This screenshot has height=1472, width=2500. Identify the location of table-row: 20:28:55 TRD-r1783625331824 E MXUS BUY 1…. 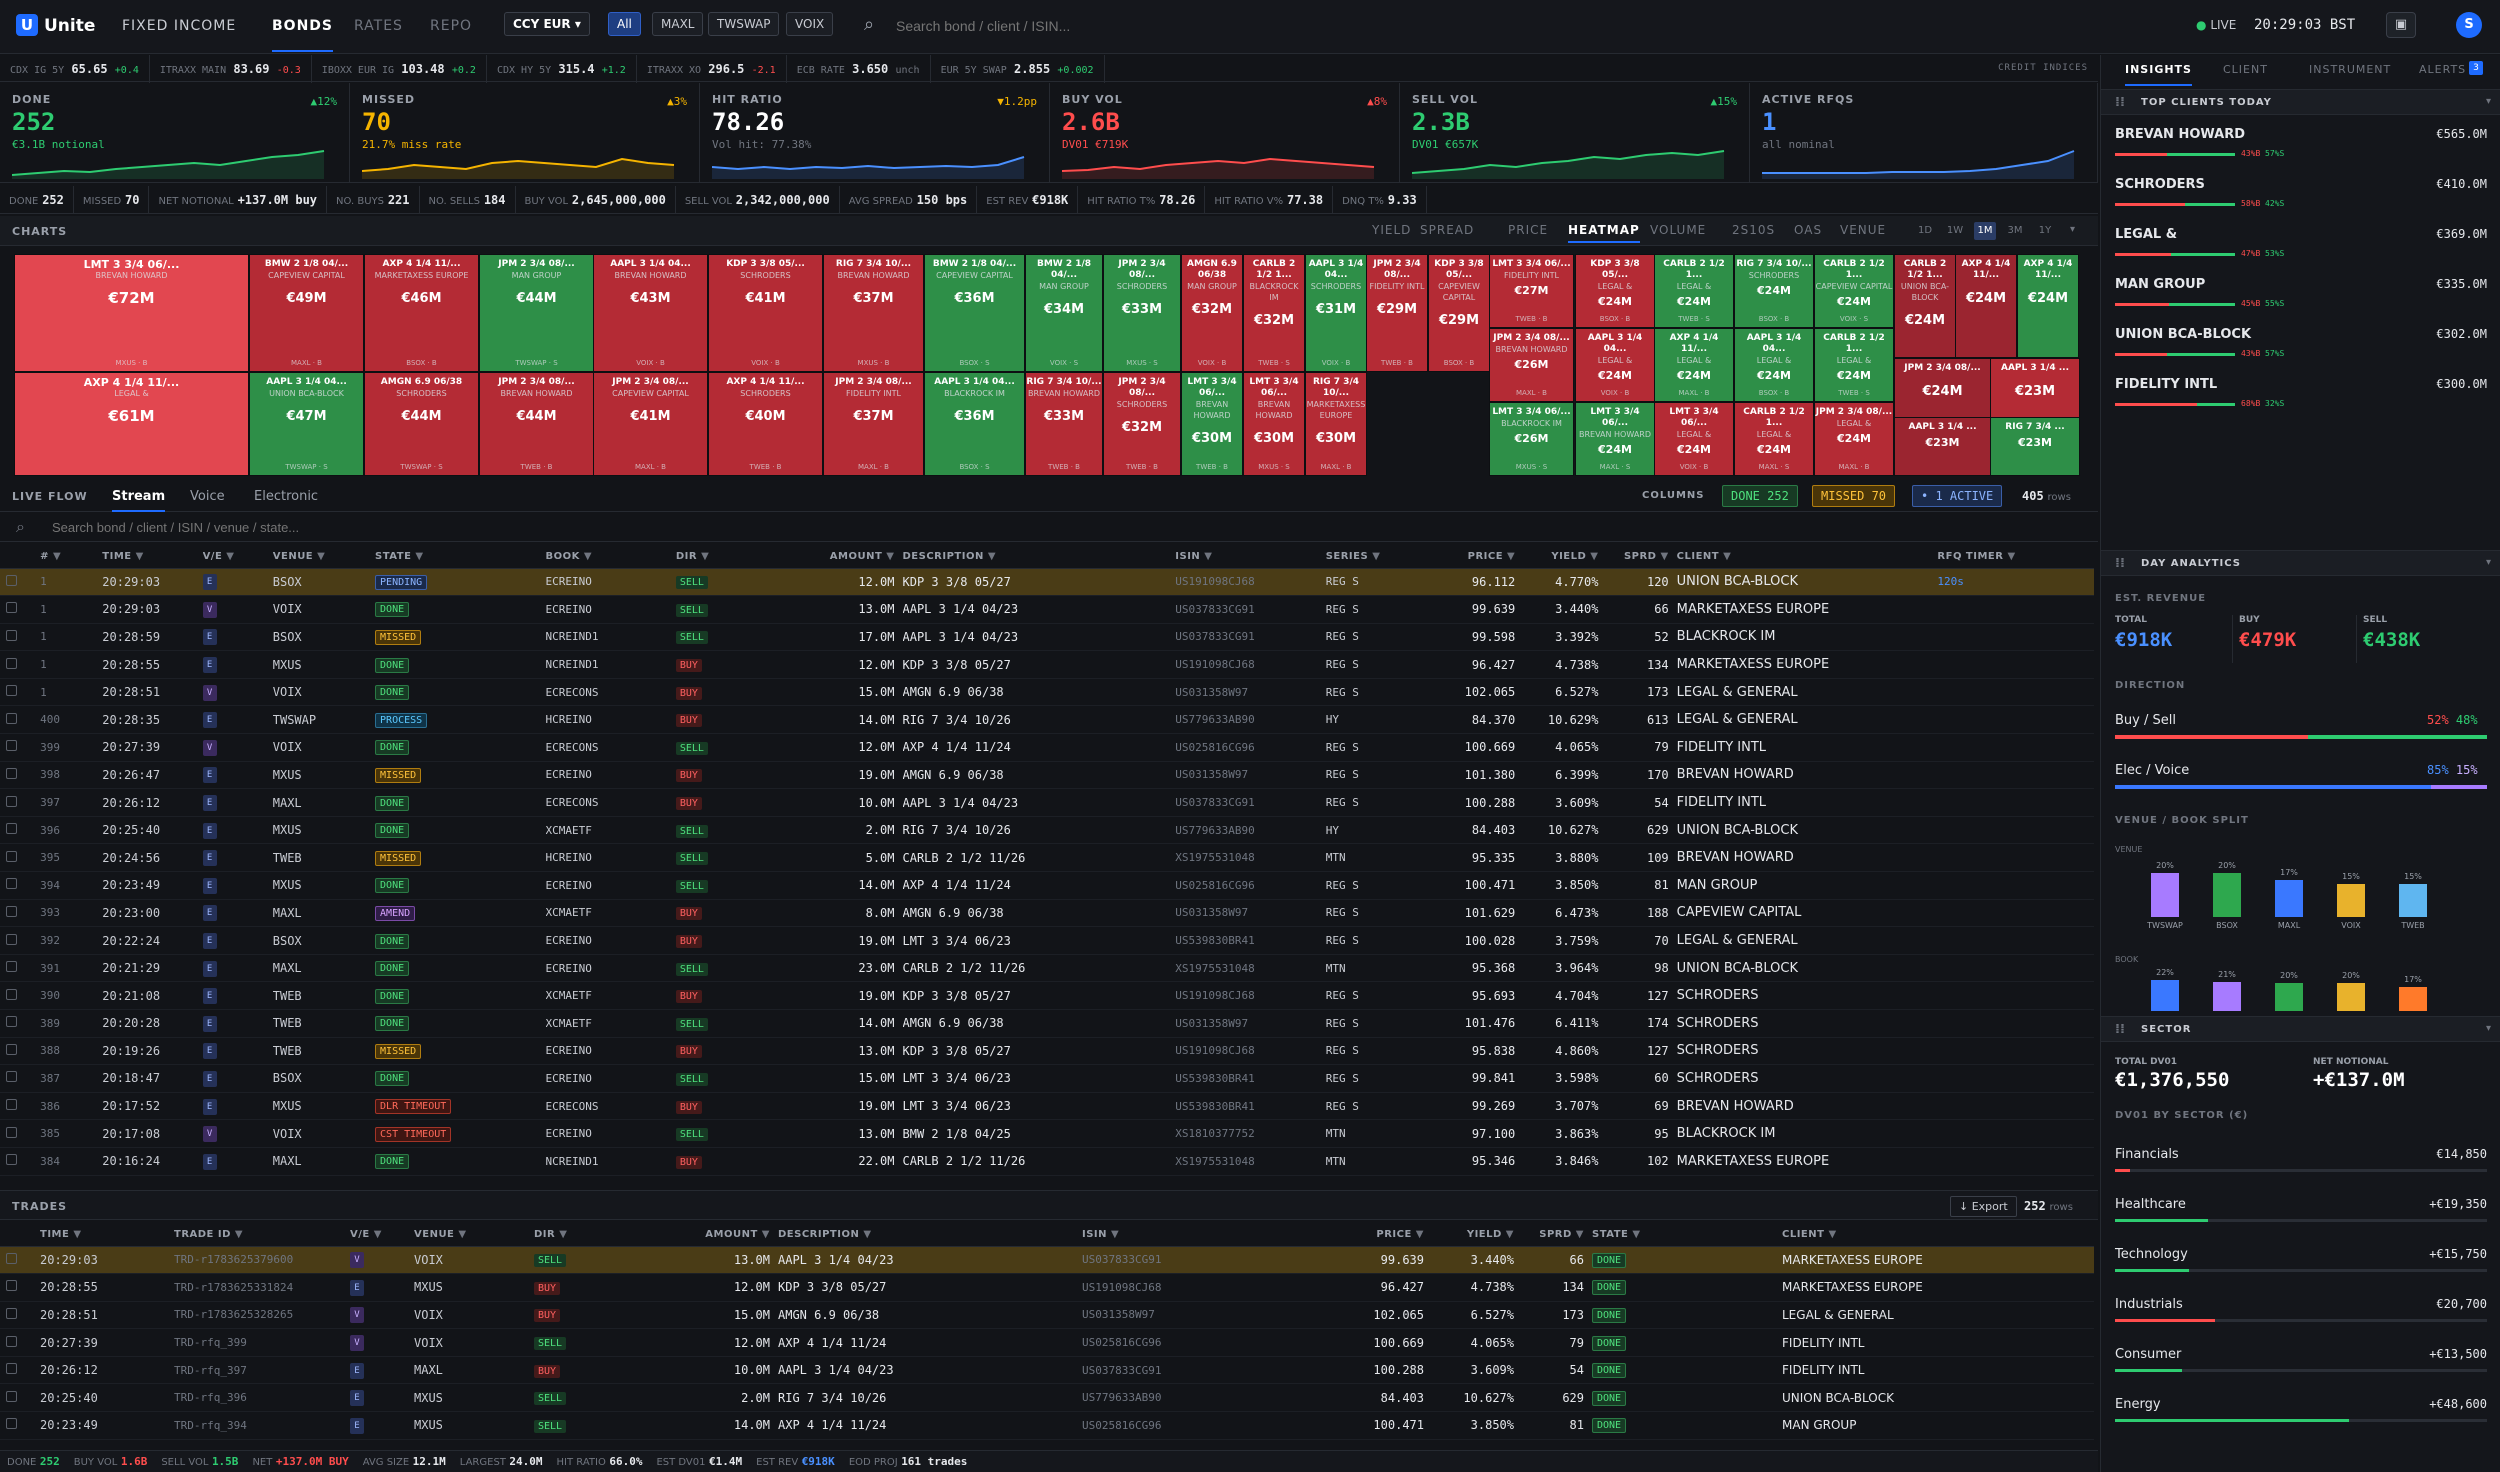
(1047, 1287).